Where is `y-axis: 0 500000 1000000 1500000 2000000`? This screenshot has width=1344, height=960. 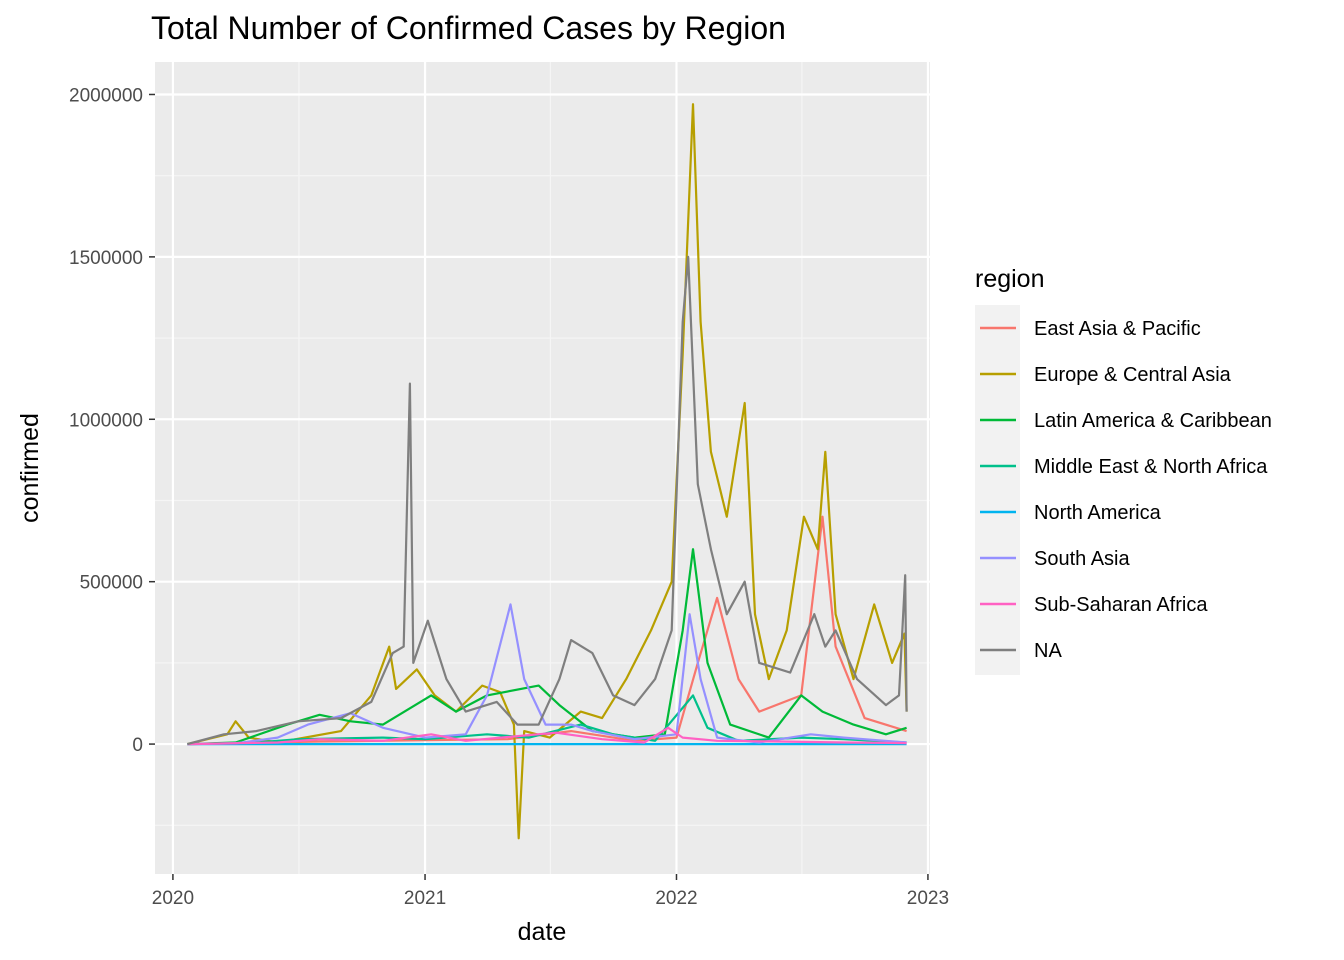 y-axis: 0 500000 1000000 1500000 2000000 is located at coordinates (112, 420).